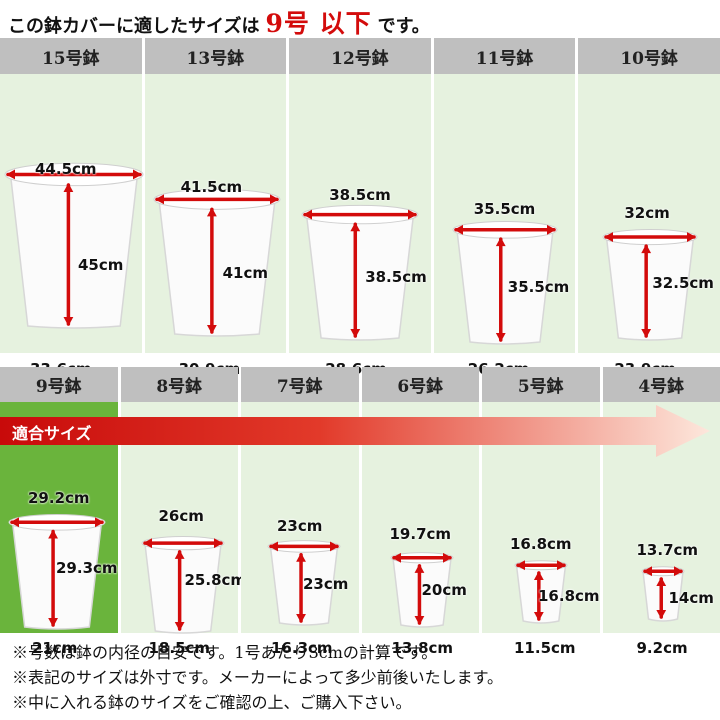 The image size is (720, 720). What do you see at coordinates (215, 56) in the screenshot?
I see `pot-size-header: 13号鉢` at bounding box center [215, 56].